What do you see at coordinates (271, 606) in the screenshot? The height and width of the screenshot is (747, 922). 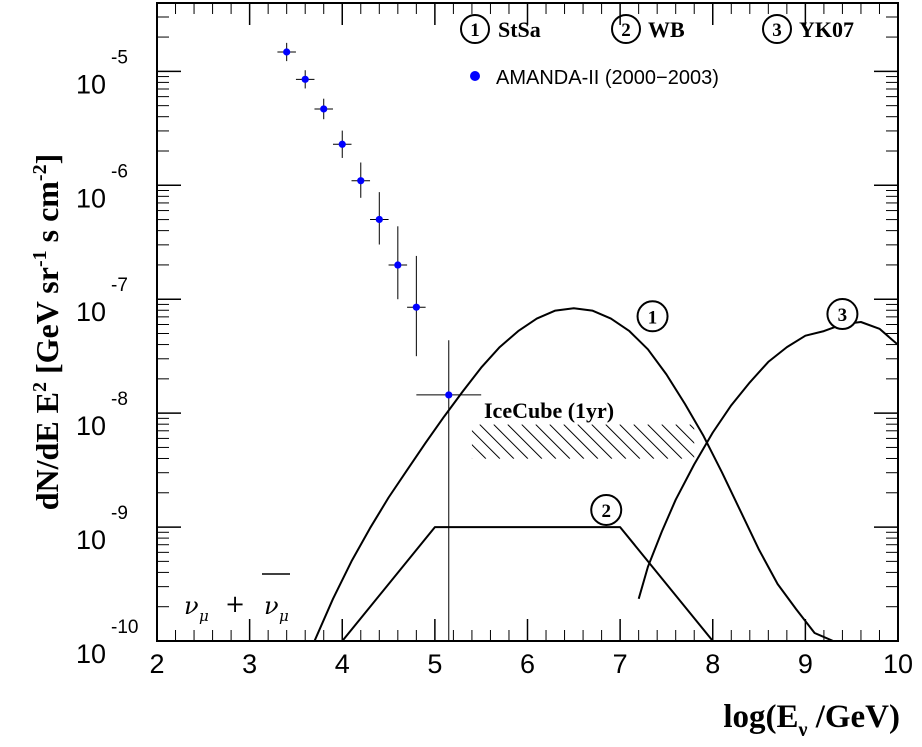 I see `nu-bar-symbol: ν` at bounding box center [271, 606].